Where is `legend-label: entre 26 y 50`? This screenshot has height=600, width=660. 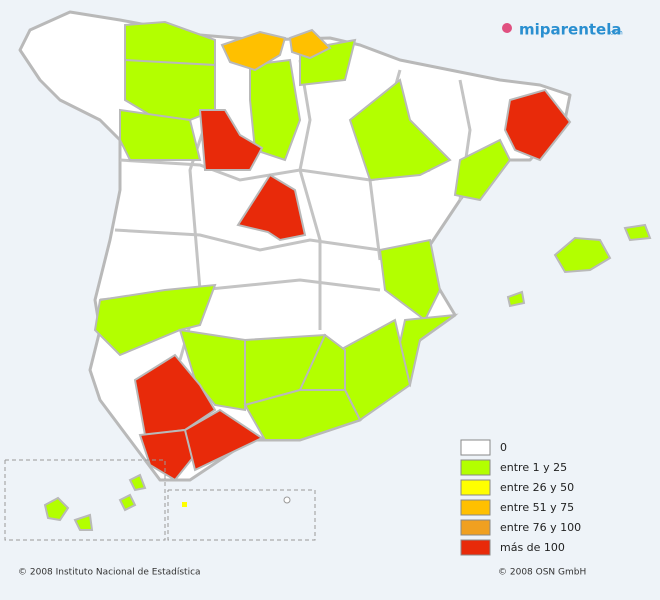 legend-label: entre 26 y 50 is located at coordinates (537, 487).